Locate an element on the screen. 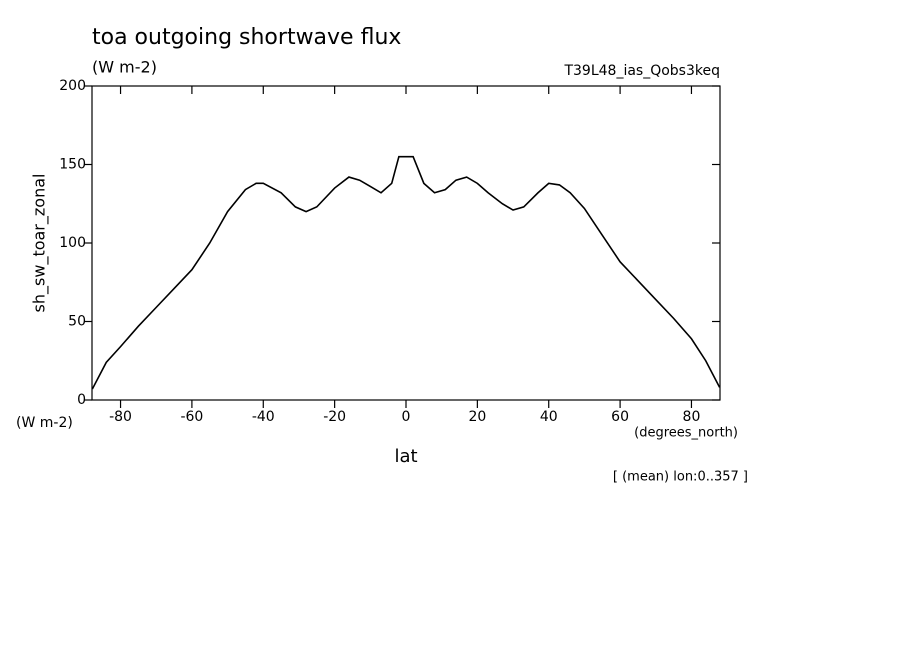 This screenshot has width=904, height=654. y-tick-label: 0 is located at coordinates (81, 400).